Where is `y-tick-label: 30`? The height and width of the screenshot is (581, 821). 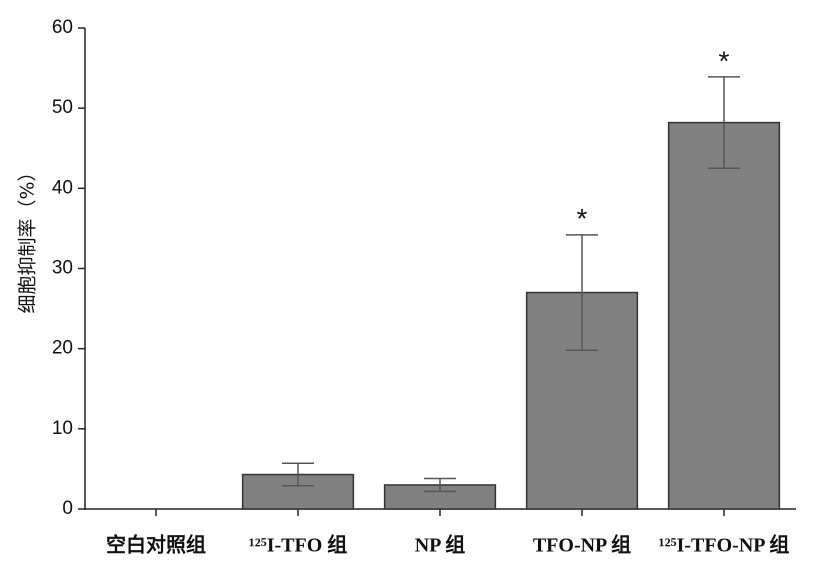 y-tick-label: 30 is located at coordinates (62, 268).